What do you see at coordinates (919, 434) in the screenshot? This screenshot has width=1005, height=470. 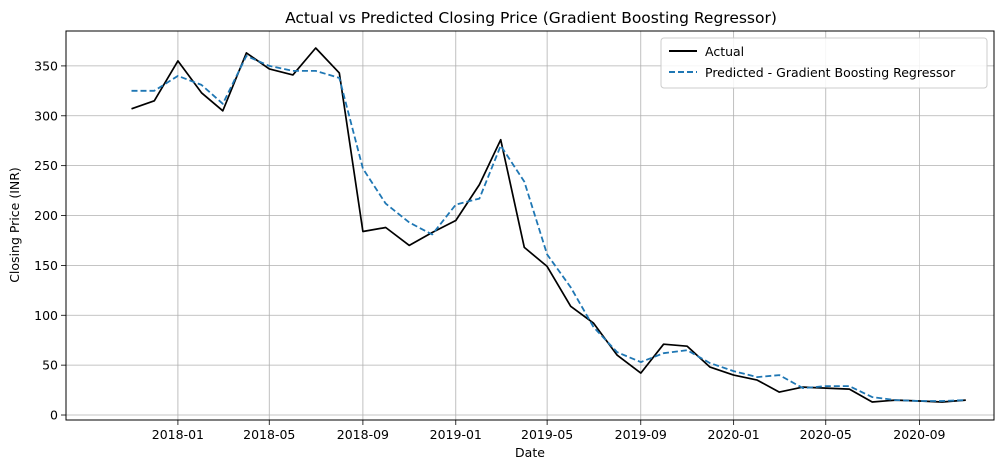 I see `x-tick-label: 2020-09` at bounding box center [919, 434].